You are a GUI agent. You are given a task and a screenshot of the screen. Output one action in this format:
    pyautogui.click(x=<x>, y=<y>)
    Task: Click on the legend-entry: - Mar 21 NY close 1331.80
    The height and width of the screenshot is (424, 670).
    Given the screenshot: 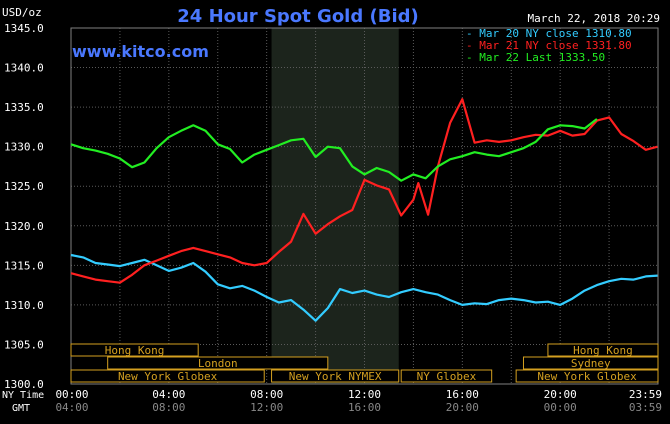 What is the action you would take?
    pyautogui.click(x=549, y=45)
    